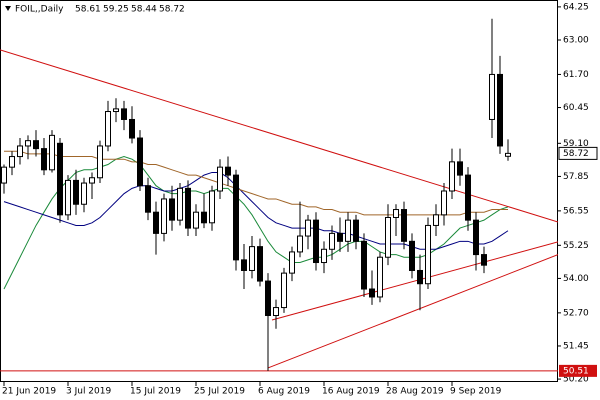 The width and height of the screenshot is (600, 400). I want to click on ohlc-close: 58.72, so click(172, 10).